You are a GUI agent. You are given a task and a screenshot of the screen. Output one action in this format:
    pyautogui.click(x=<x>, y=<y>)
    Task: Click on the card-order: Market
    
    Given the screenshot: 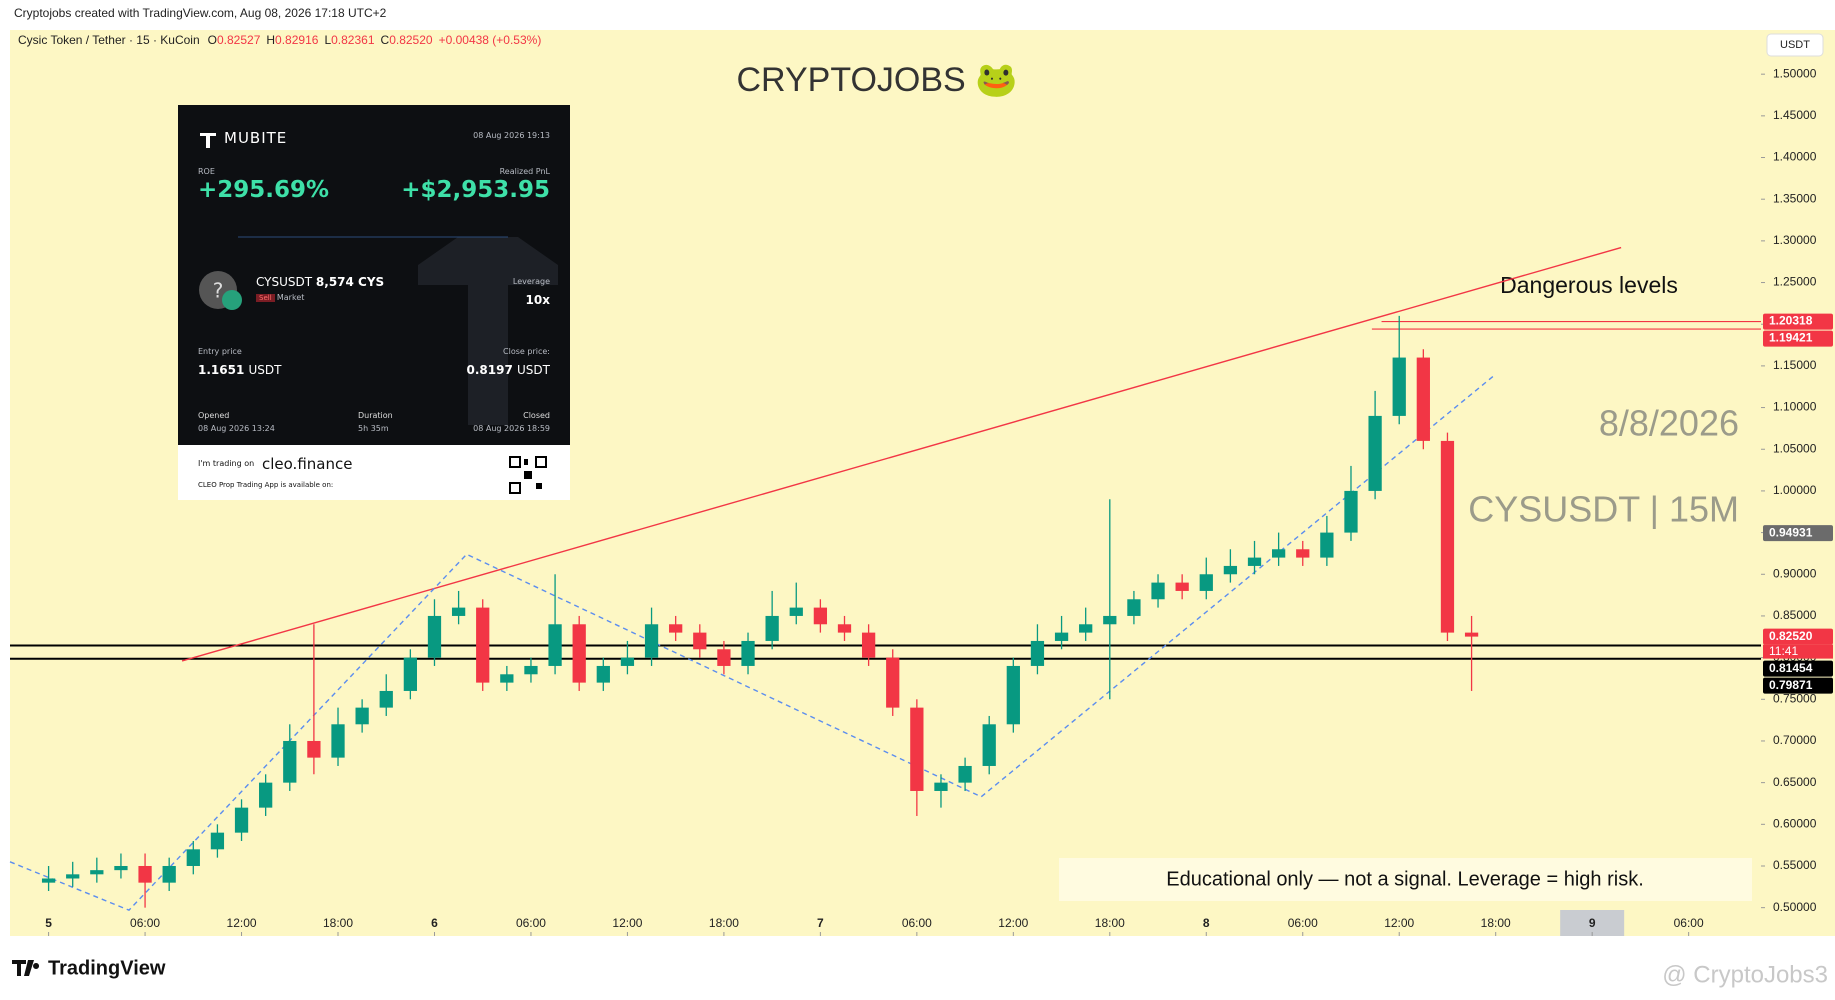 What is the action you would take?
    pyautogui.click(x=290, y=297)
    